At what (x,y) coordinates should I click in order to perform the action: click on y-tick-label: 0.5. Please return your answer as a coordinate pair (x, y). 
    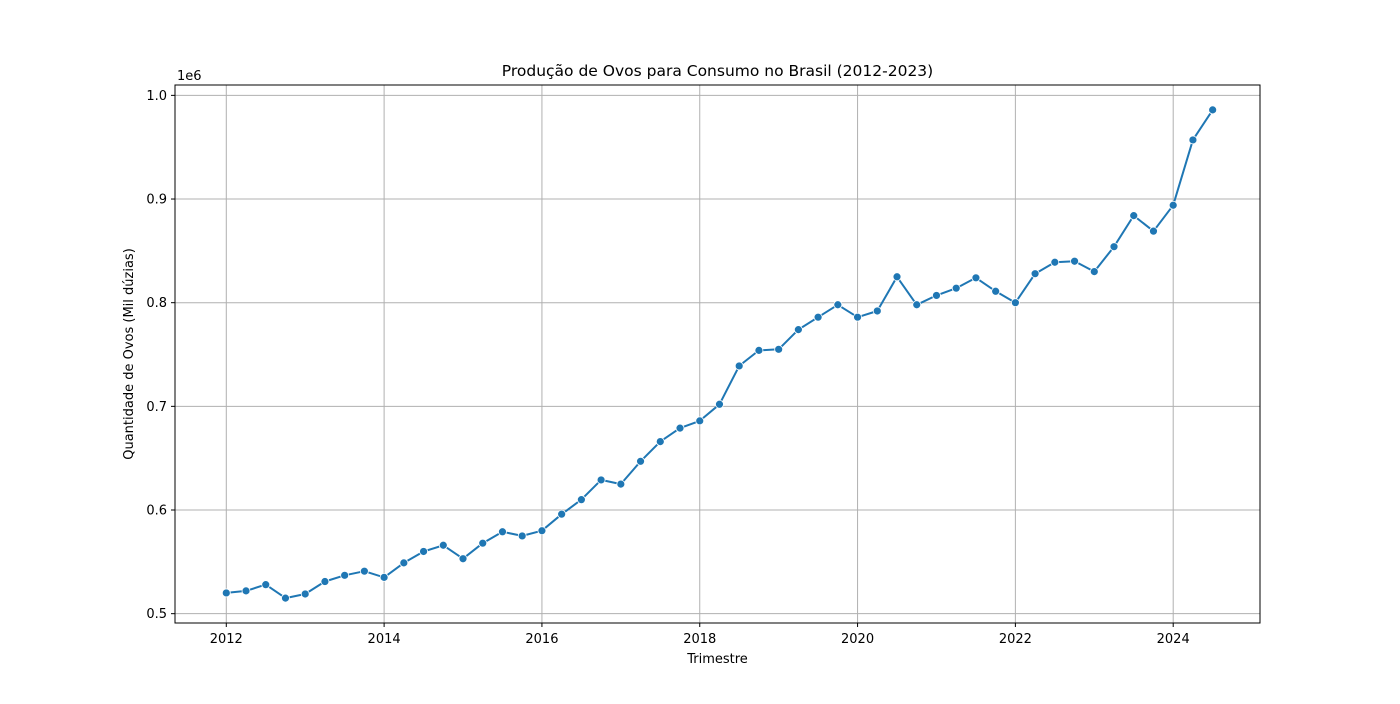
    Looking at the image, I should click on (156, 614).